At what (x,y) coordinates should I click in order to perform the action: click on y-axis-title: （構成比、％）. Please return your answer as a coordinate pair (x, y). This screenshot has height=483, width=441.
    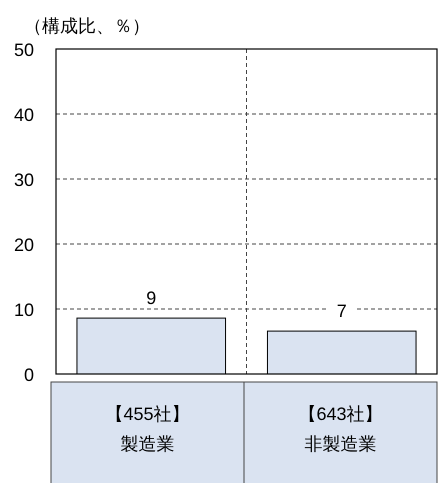
    Looking at the image, I should click on (87, 26).